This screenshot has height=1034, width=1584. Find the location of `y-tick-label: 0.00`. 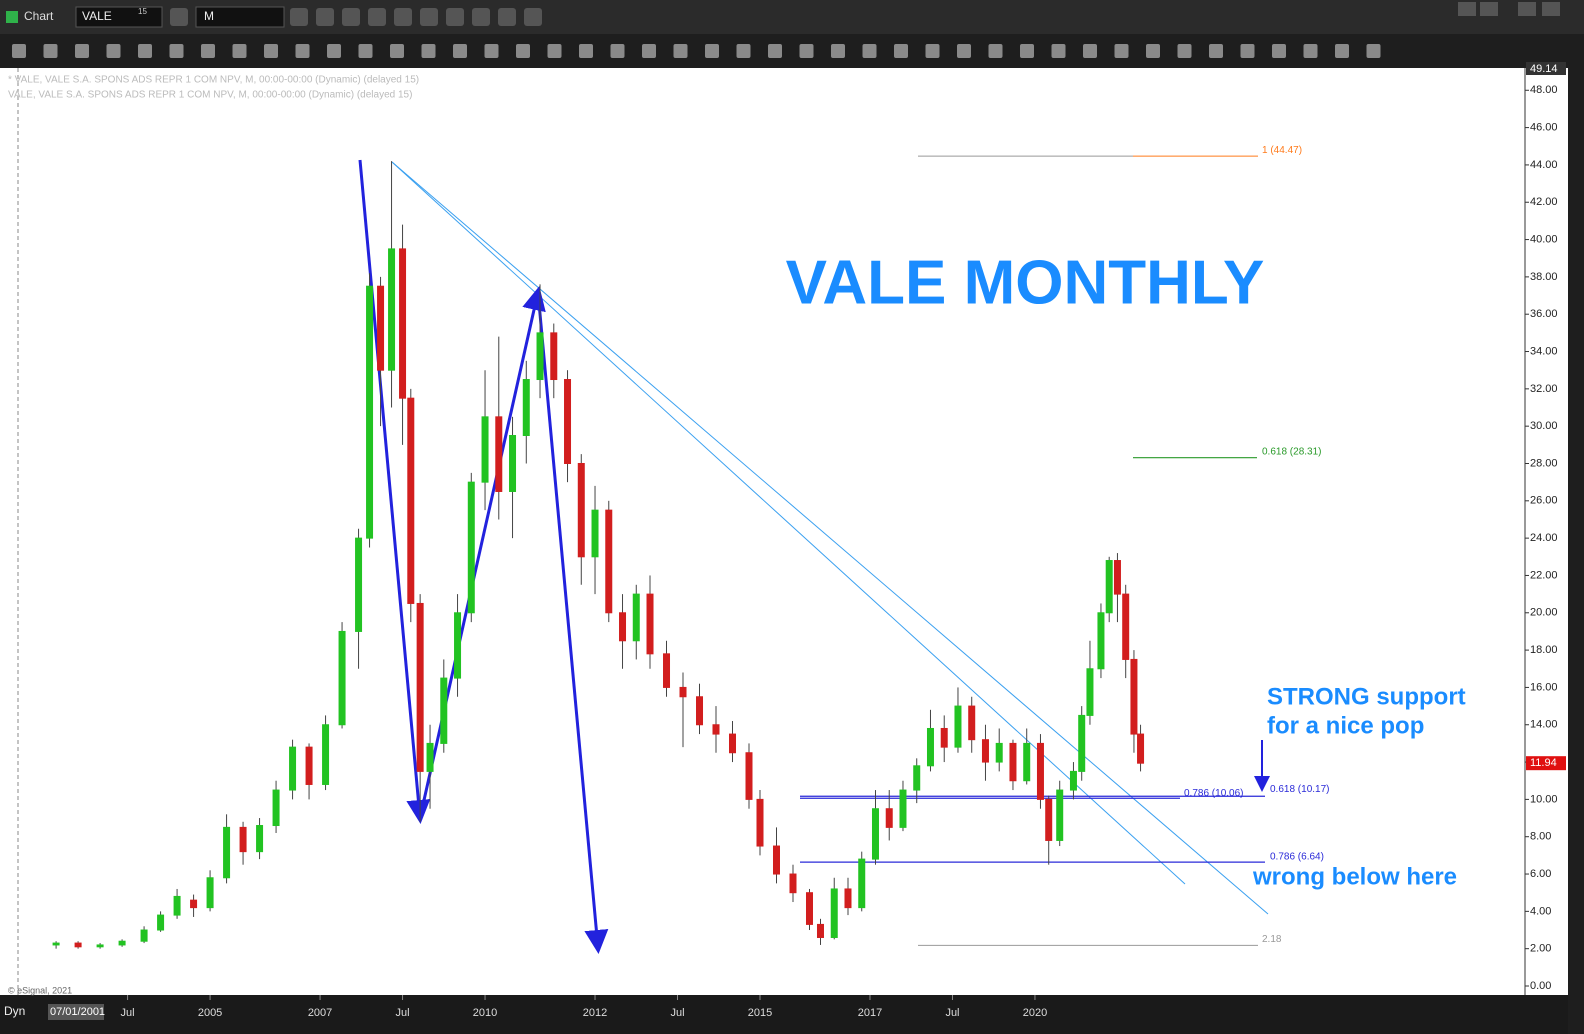

y-tick-label: 0.00 is located at coordinates (1540, 986).